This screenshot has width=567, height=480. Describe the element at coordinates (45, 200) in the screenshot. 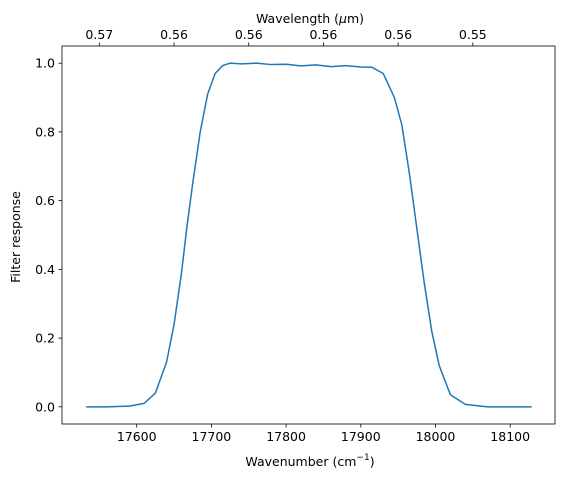

I see `y-tick-label: 0.6` at that location.